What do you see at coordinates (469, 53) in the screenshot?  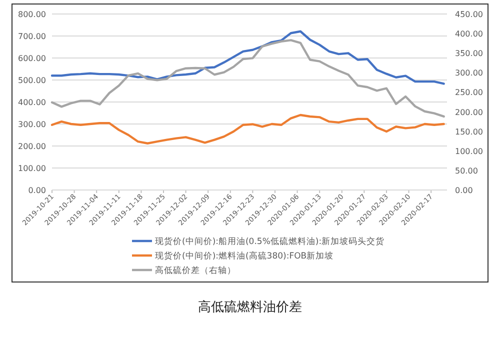 I see `y2-tick-label: 350.00` at bounding box center [469, 53].